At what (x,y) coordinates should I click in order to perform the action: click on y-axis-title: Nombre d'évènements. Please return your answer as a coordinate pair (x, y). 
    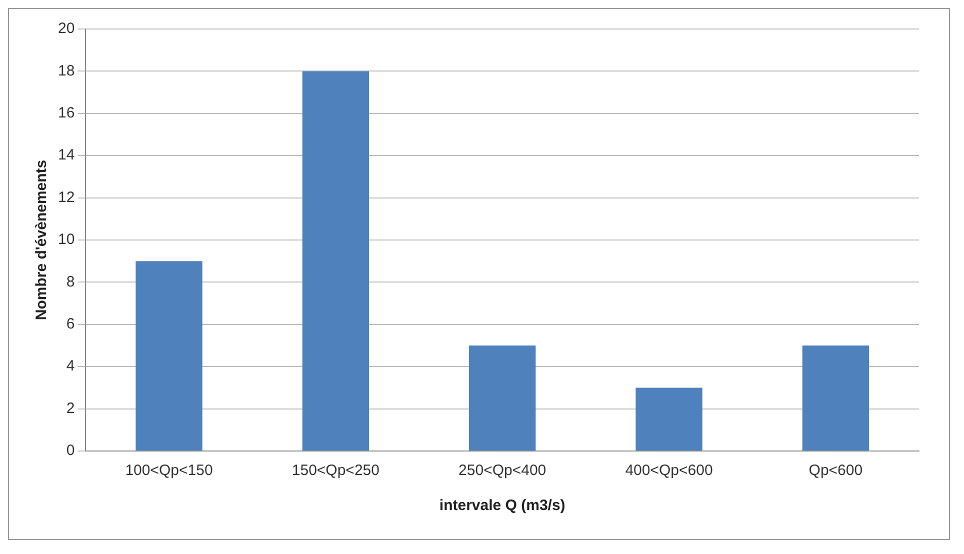
    Looking at the image, I should click on (41, 240).